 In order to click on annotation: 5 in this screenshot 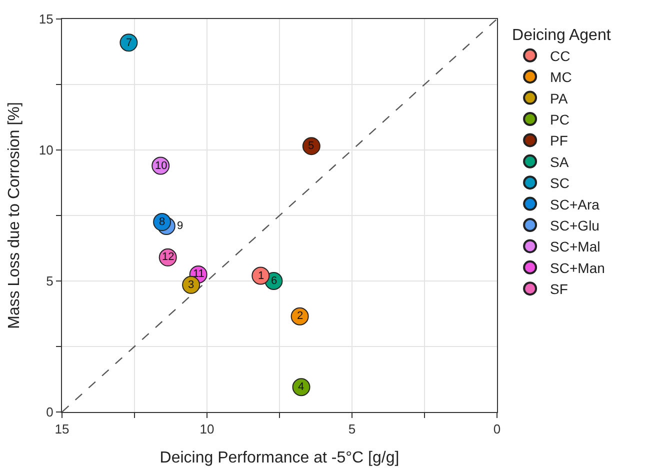, I will do `click(311, 146)`.